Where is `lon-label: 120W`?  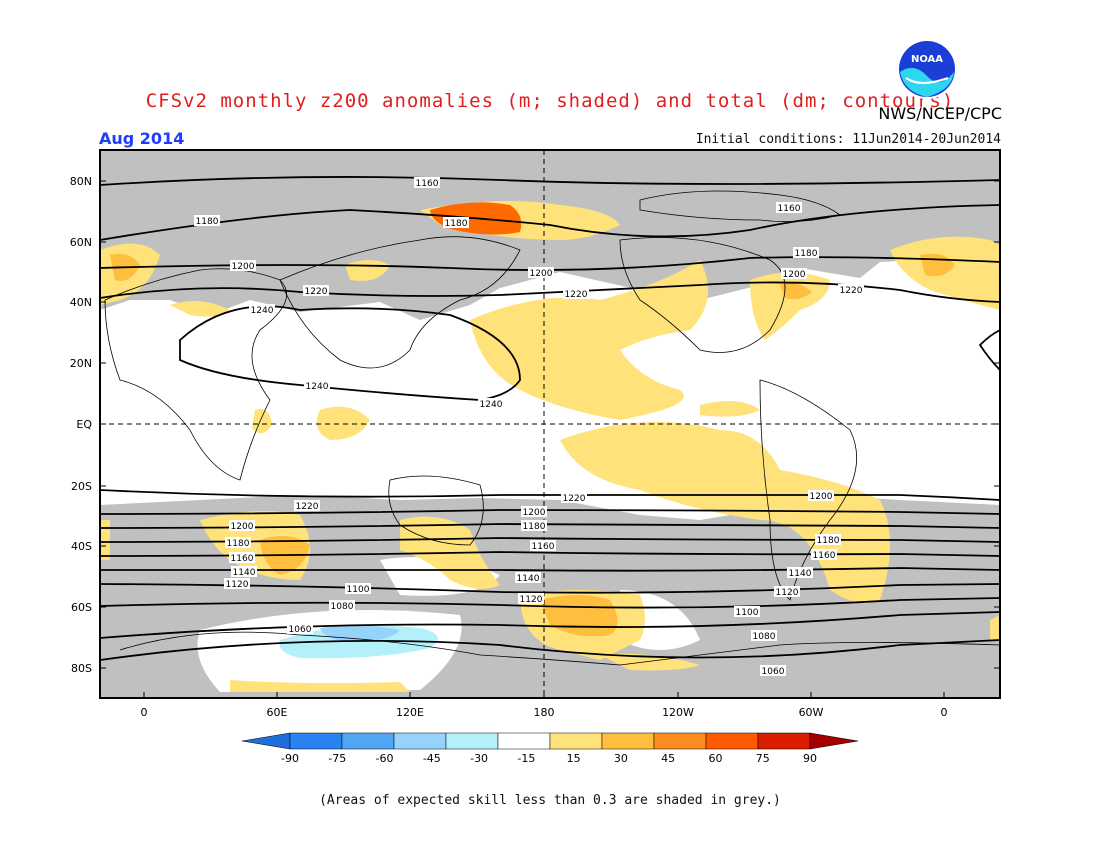 lon-label: 120W is located at coordinates (678, 712).